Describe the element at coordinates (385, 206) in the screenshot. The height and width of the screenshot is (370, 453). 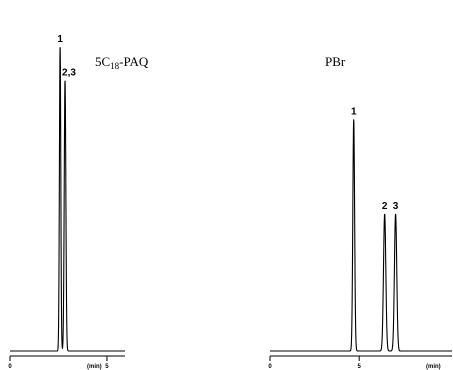
I see `peak-label-2: 2` at that location.